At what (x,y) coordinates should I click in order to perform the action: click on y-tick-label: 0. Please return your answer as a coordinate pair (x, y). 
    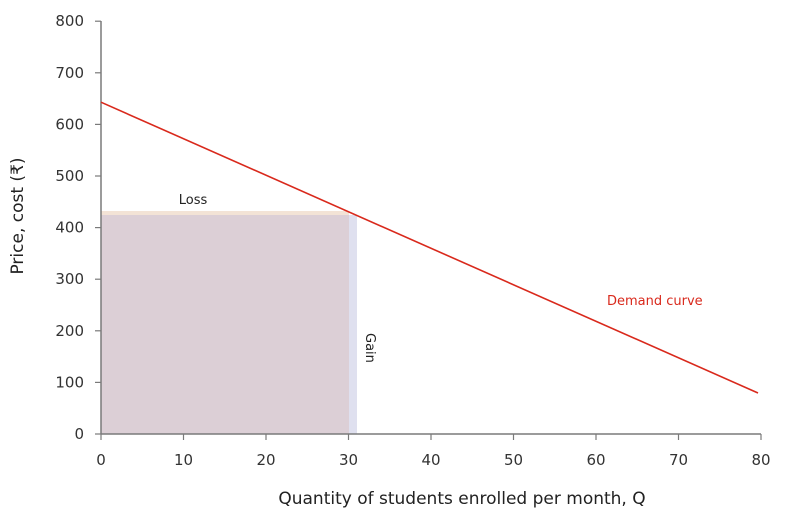
    Looking at the image, I should click on (79, 434).